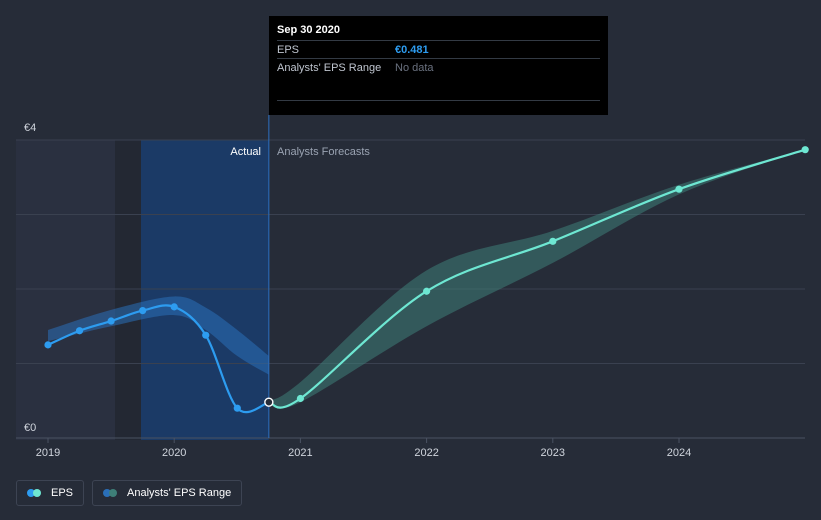  What do you see at coordinates (205, 290) in the screenshot?
I see `actual-highlight` at bounding box center [205, 290].